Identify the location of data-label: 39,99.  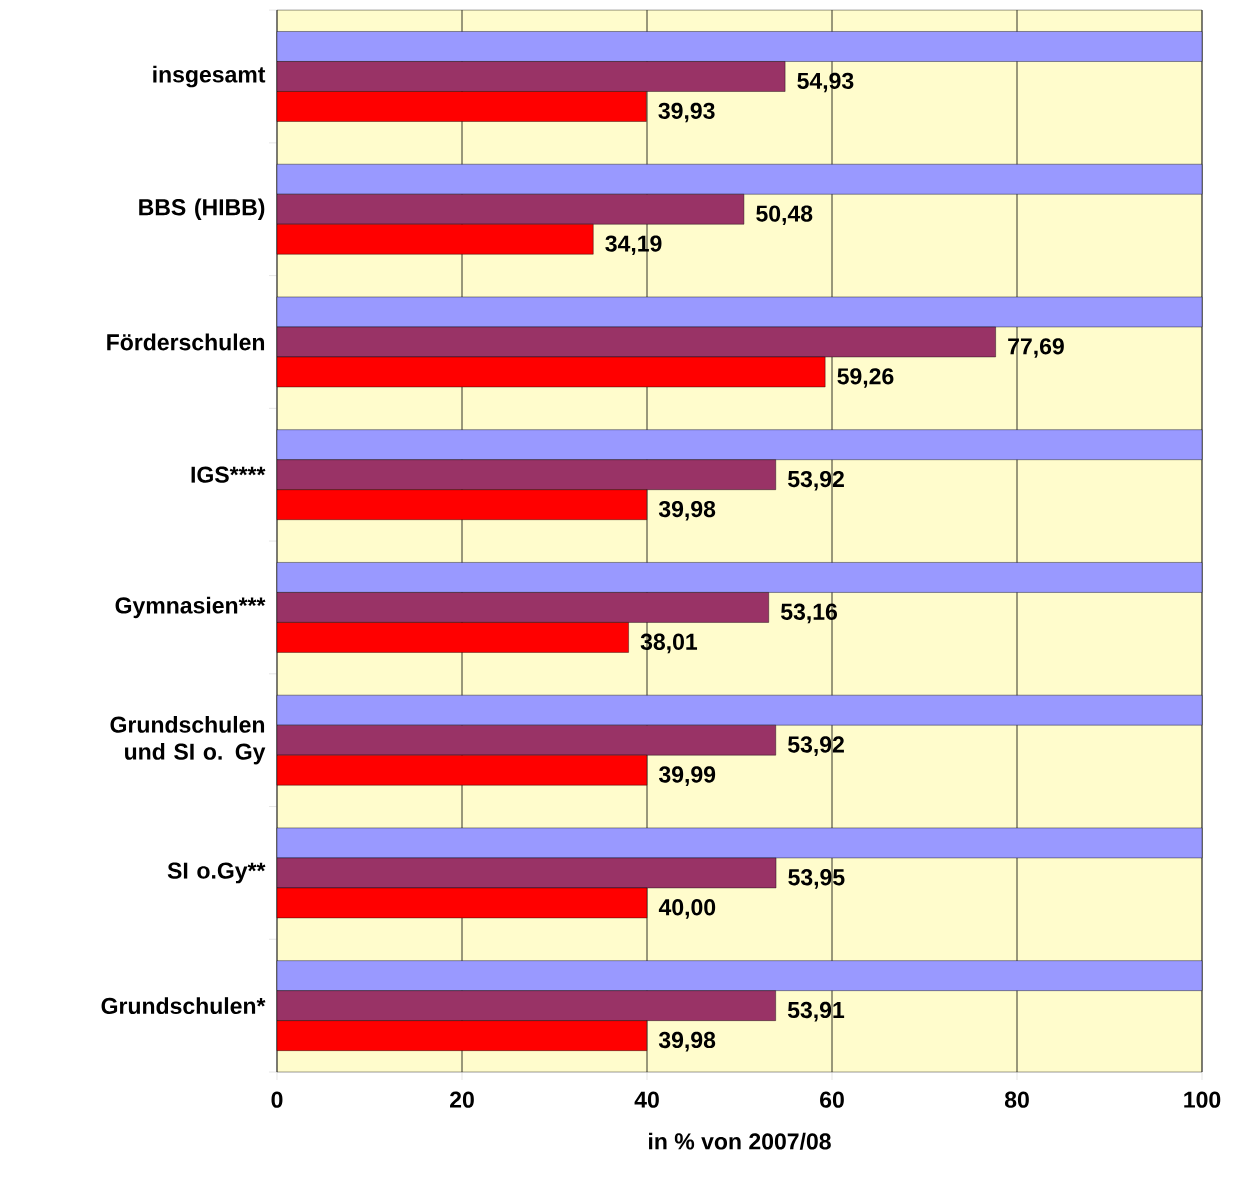
(687, 776).